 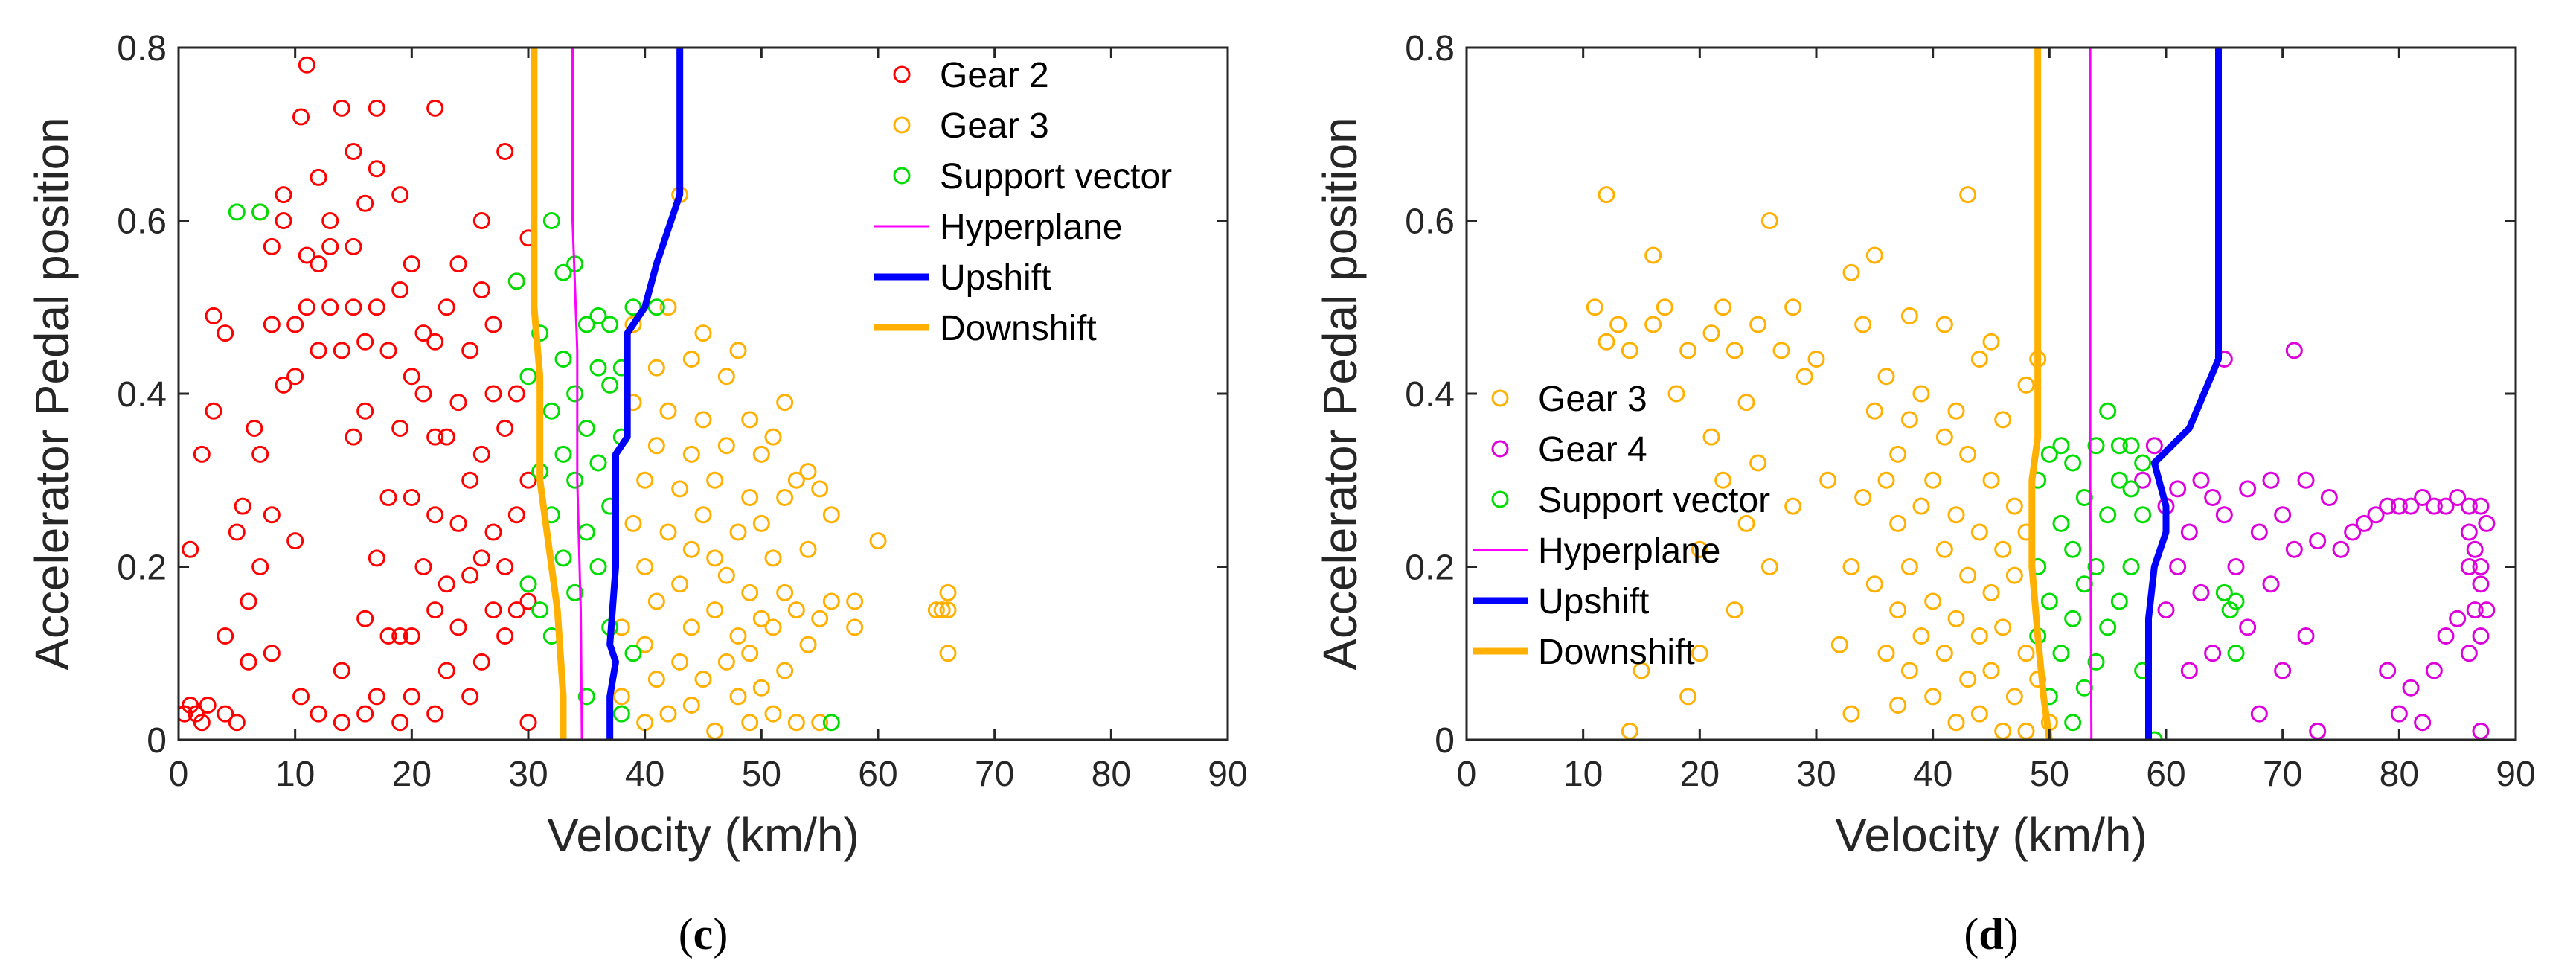 What do you see at coordinates (1583, 774) in the screenshot?
I see `x-tick-label: 10` at bounding box center [1583, 774].